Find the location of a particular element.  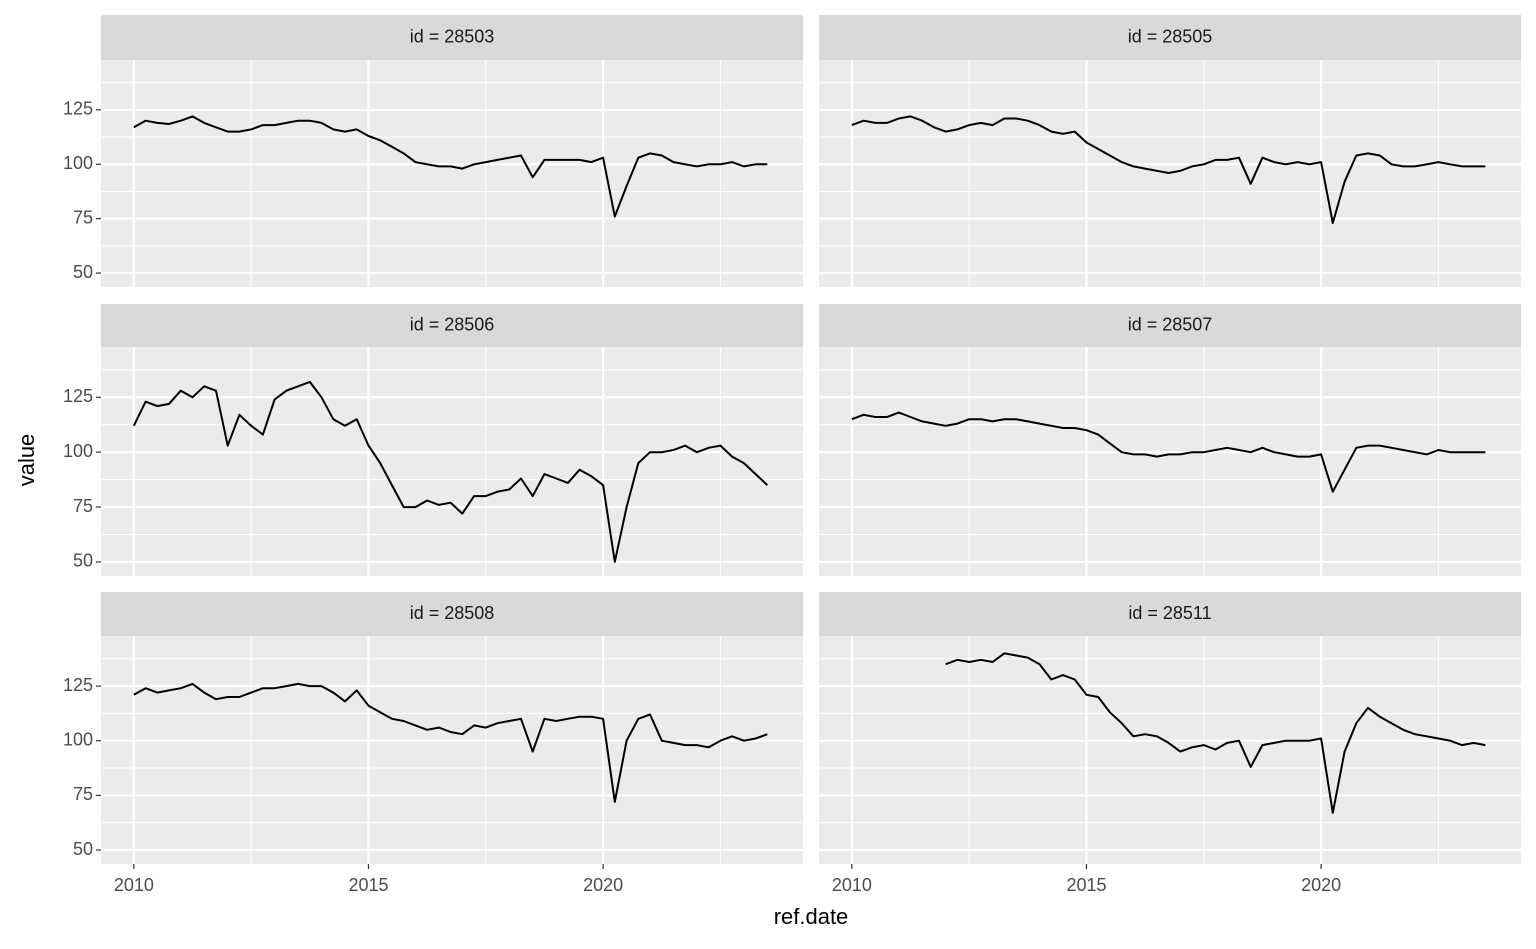

strip-title: id = 28505 is located at coordinates (1170, 36).